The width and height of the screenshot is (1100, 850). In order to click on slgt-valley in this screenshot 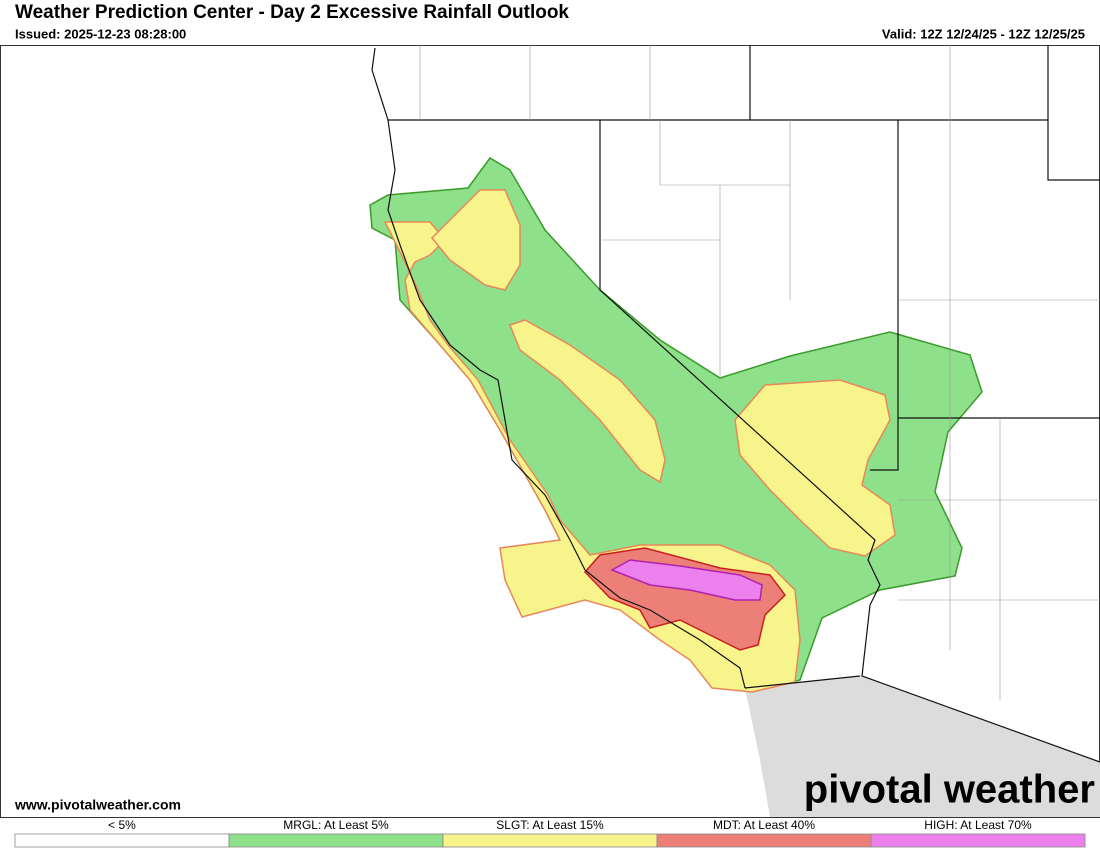, I will do `click(587, 401)`.